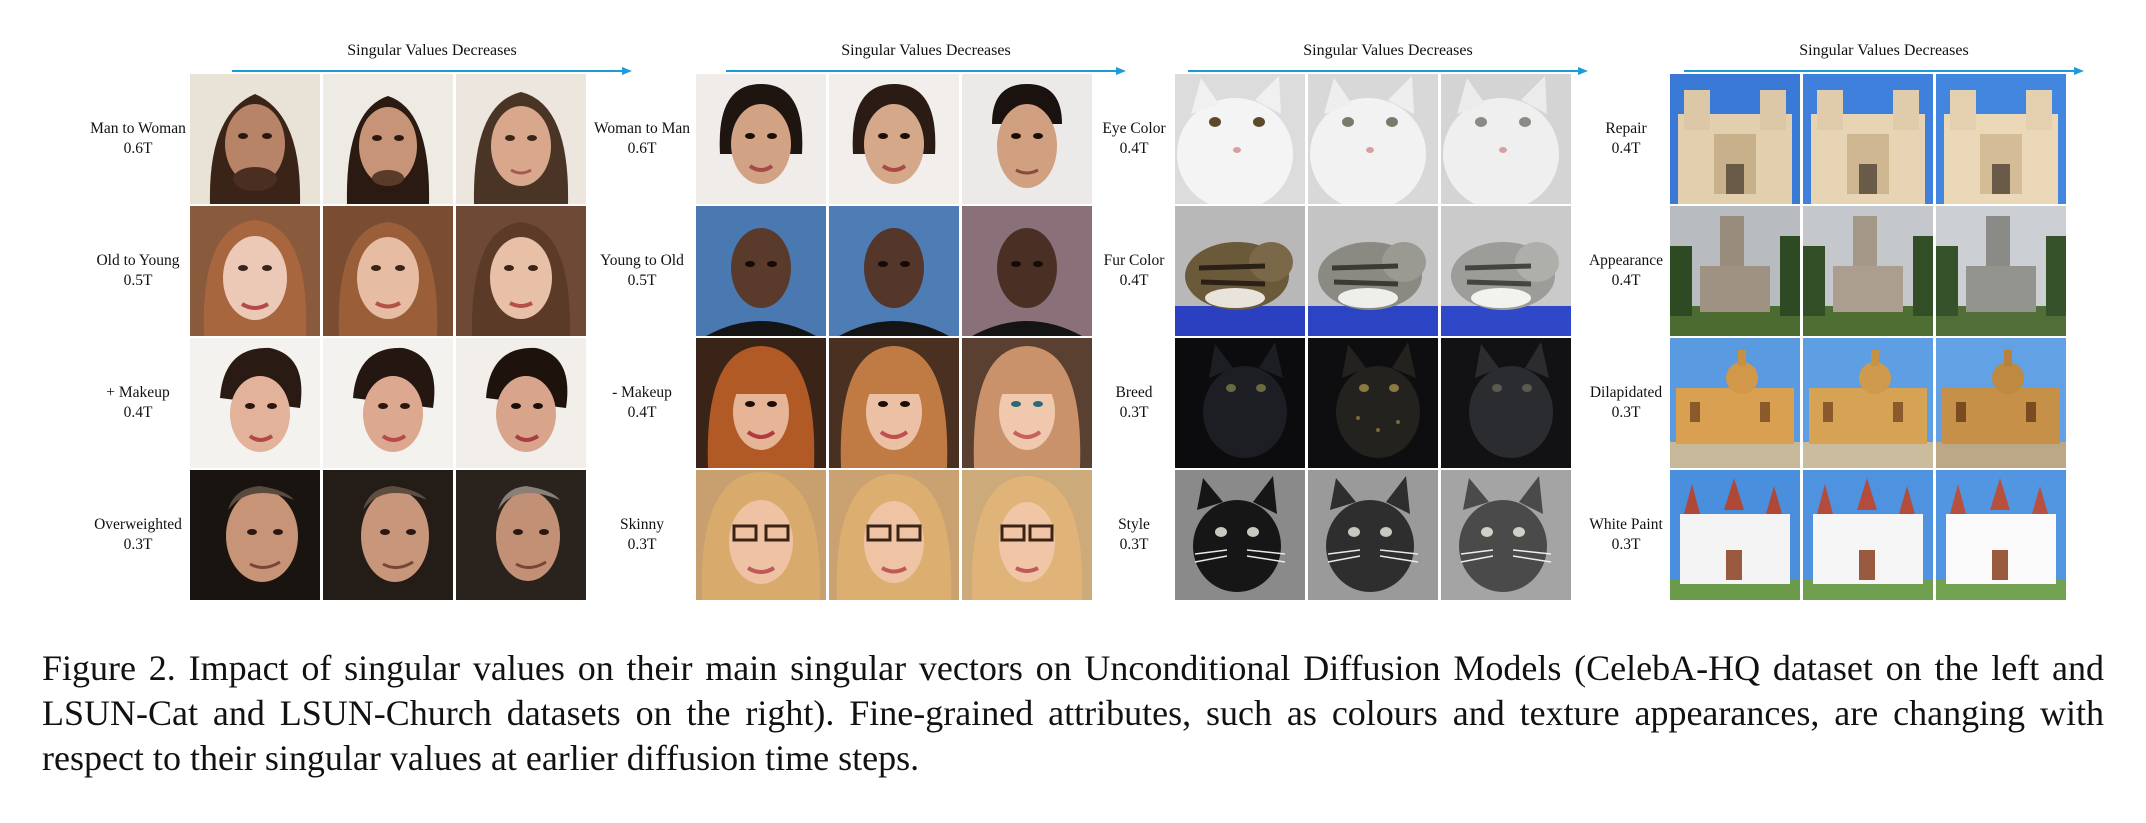  I want to click on row-dilapidated: Dilapidated 0.3T, so click(1824, 403).